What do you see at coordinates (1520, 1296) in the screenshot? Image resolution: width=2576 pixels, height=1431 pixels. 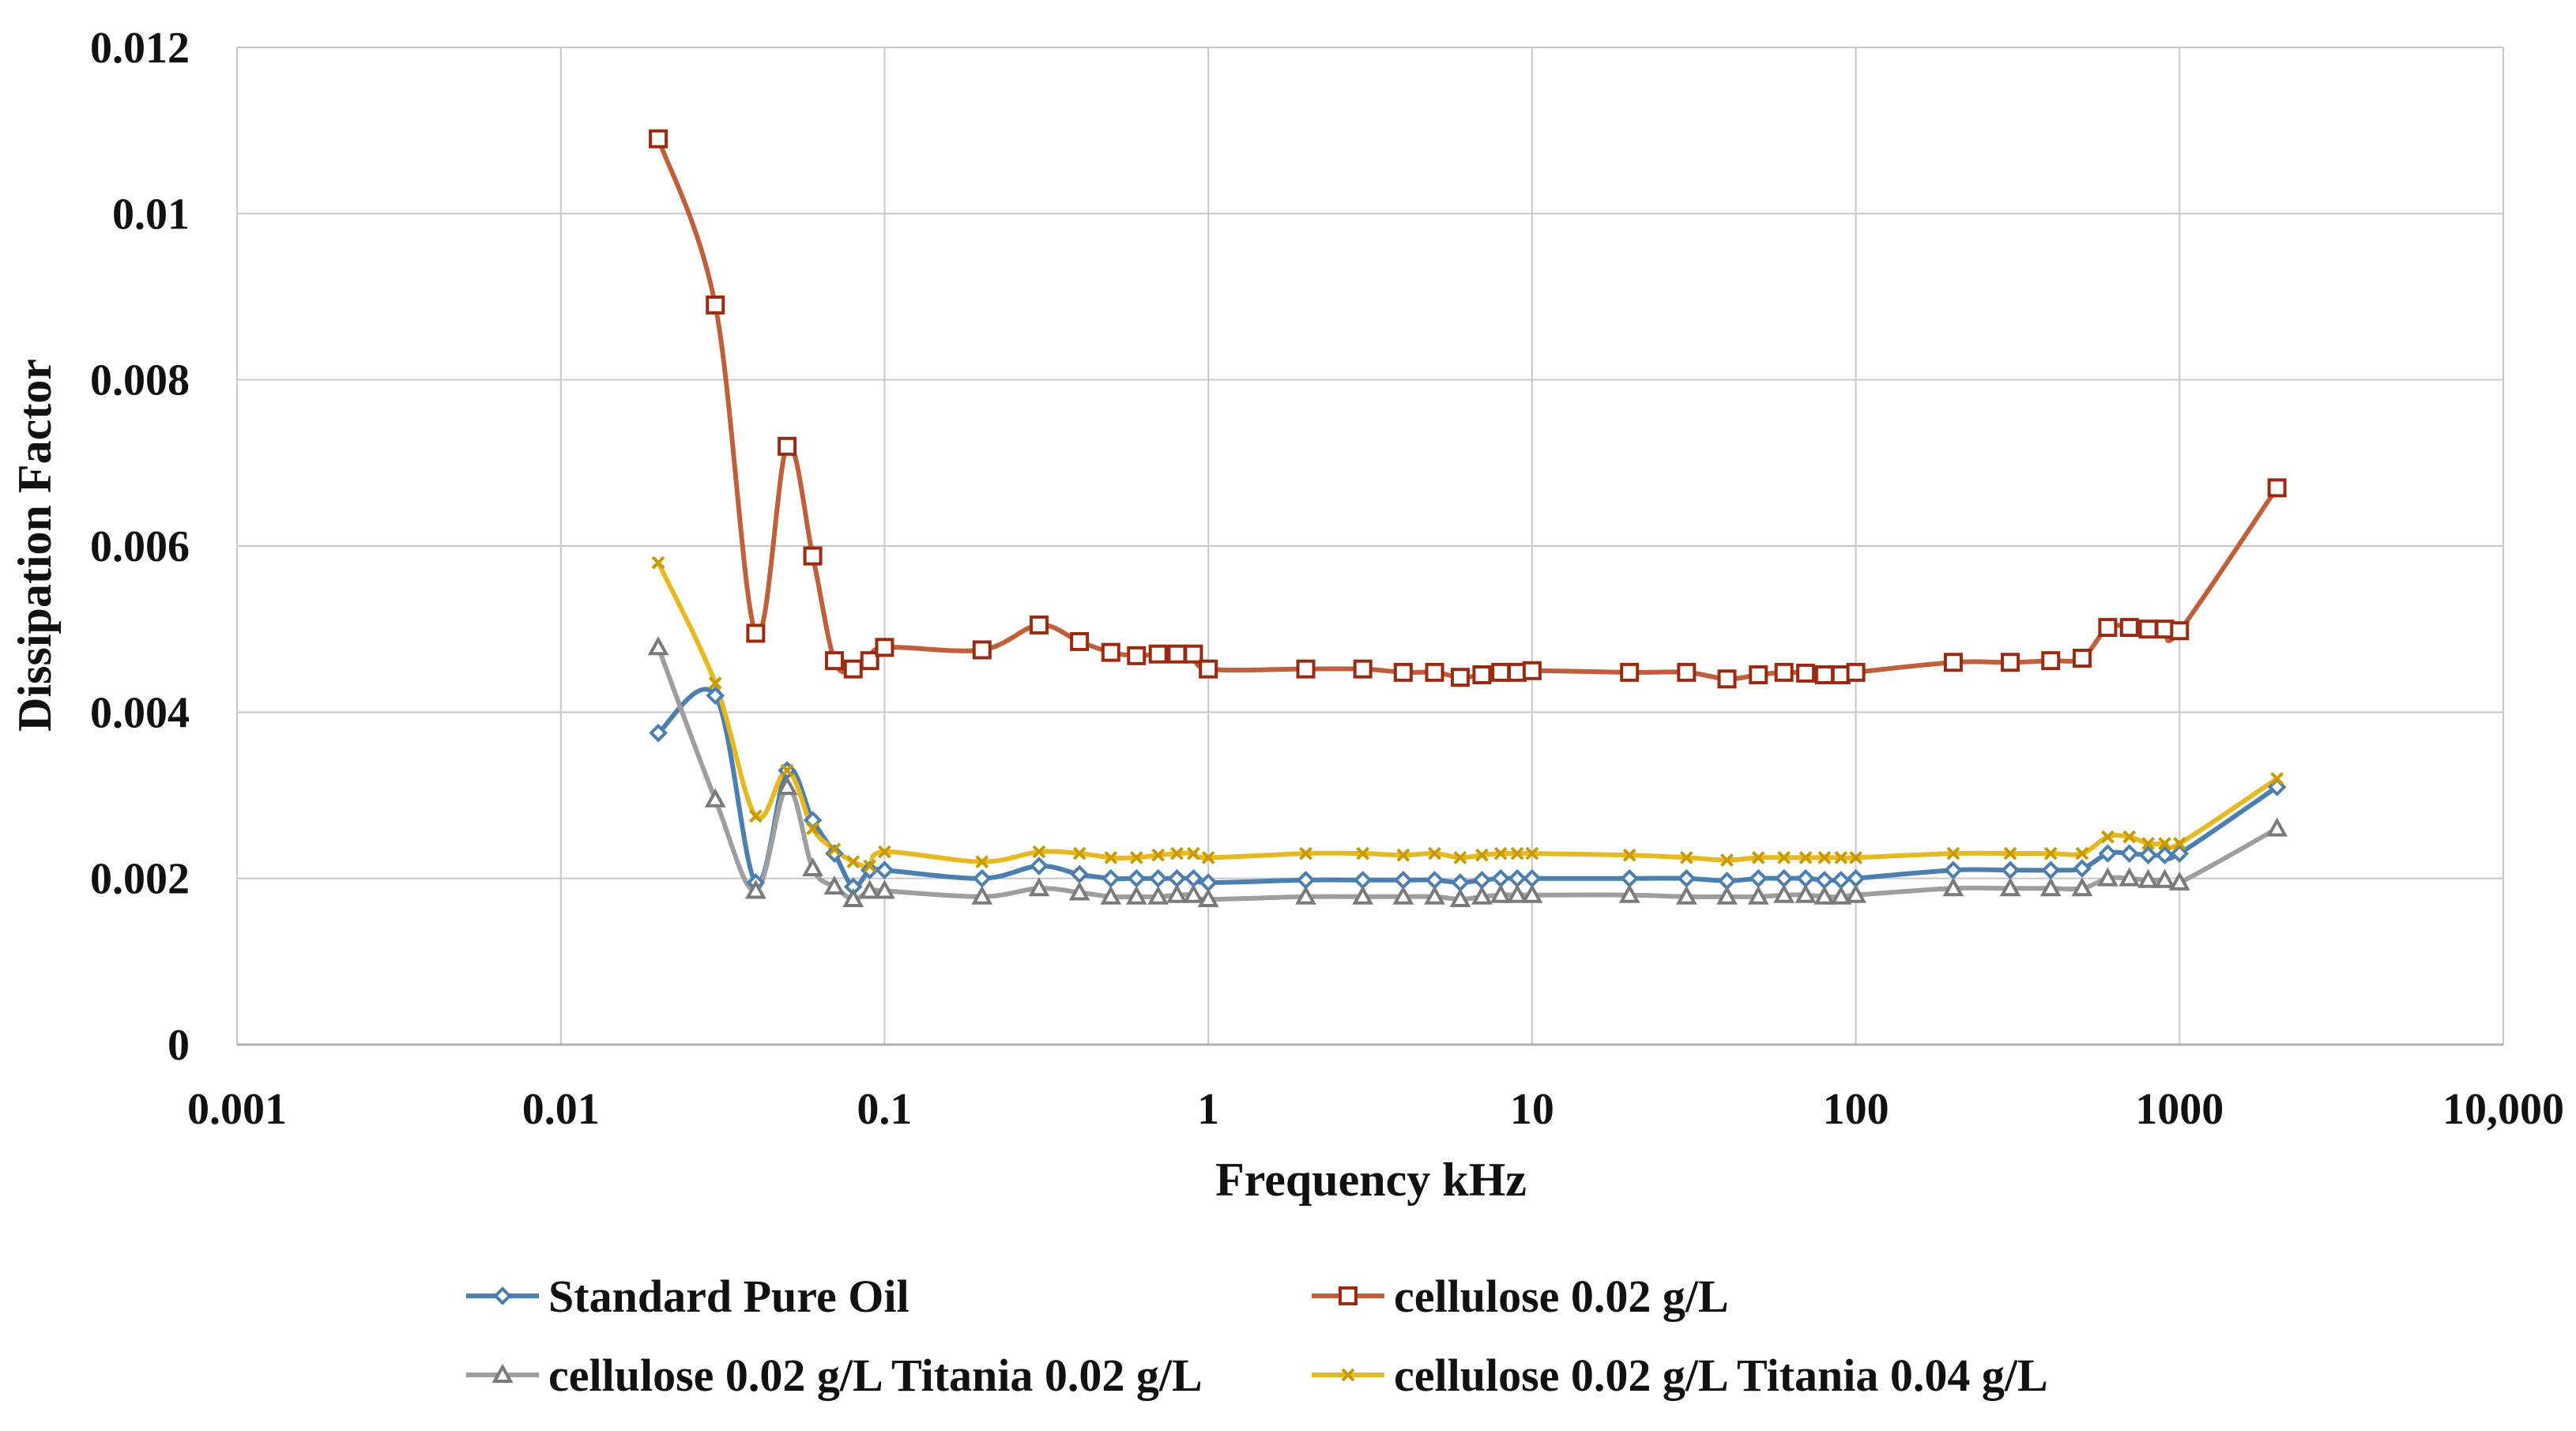 I see `legend-entry-2: cellulose 0.02 g/L` at bounding box center [1520, 1296].